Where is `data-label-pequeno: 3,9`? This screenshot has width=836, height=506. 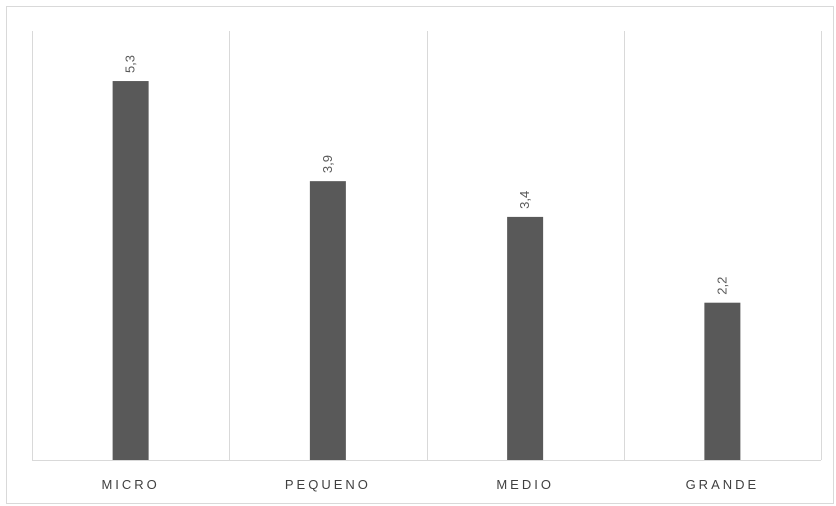
data-label-pequeno: 3,9 is located at coordinates (327, 164).